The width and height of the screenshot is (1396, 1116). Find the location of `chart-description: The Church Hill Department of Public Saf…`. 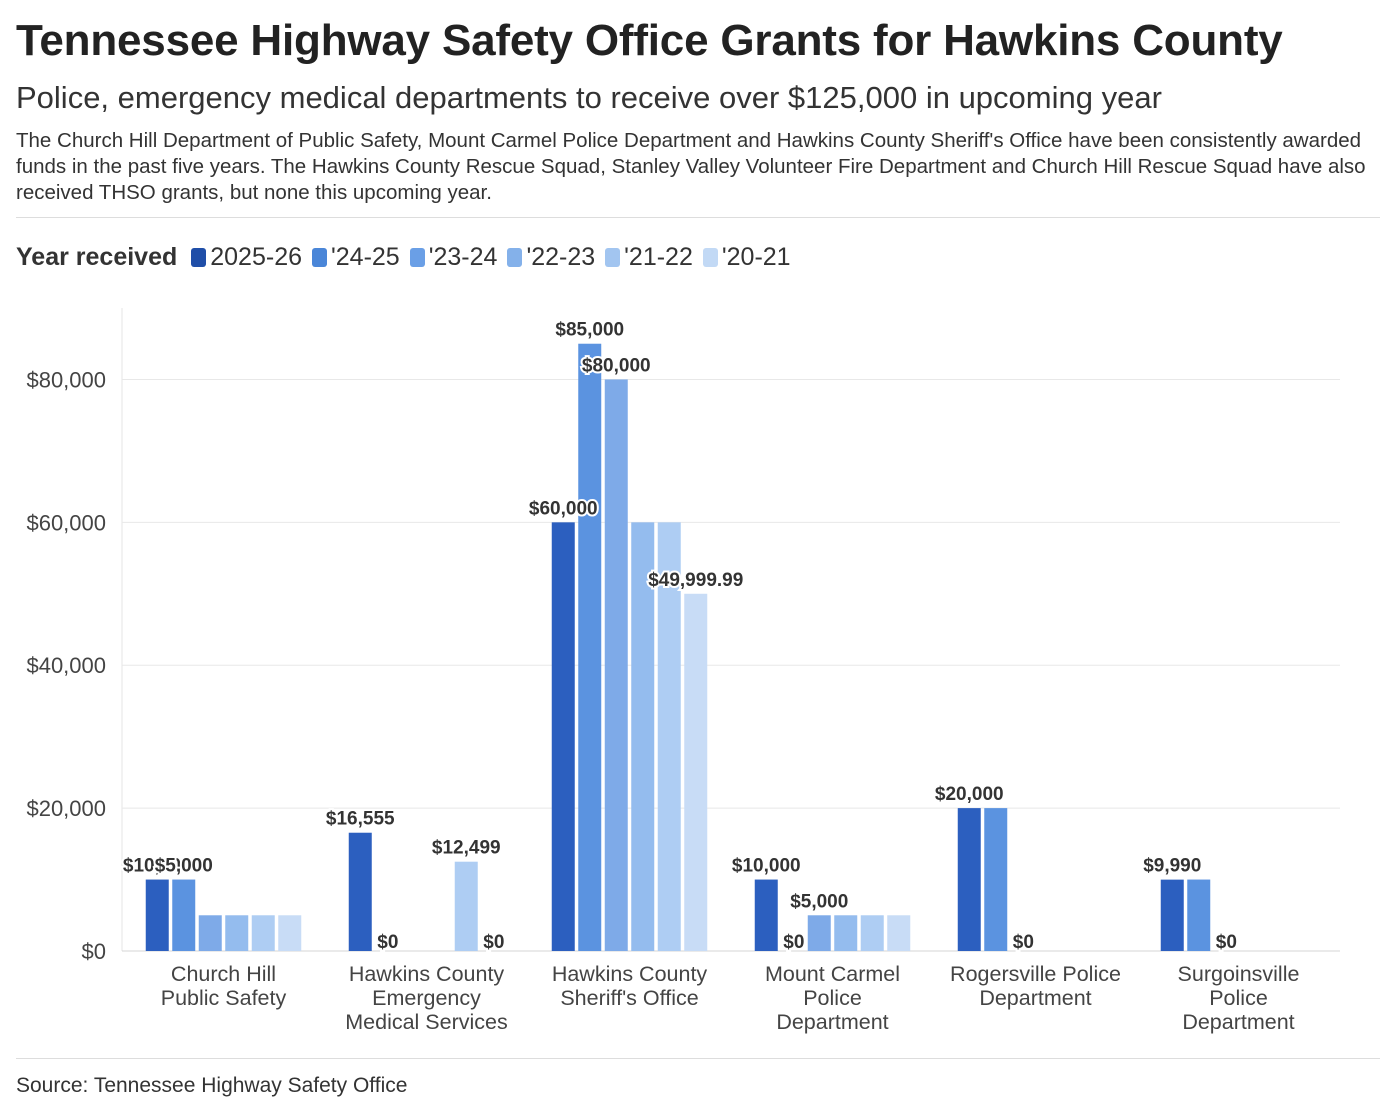

chart-description: The Church Hill Department of Public Saf… is located at coordinates (691, 166).